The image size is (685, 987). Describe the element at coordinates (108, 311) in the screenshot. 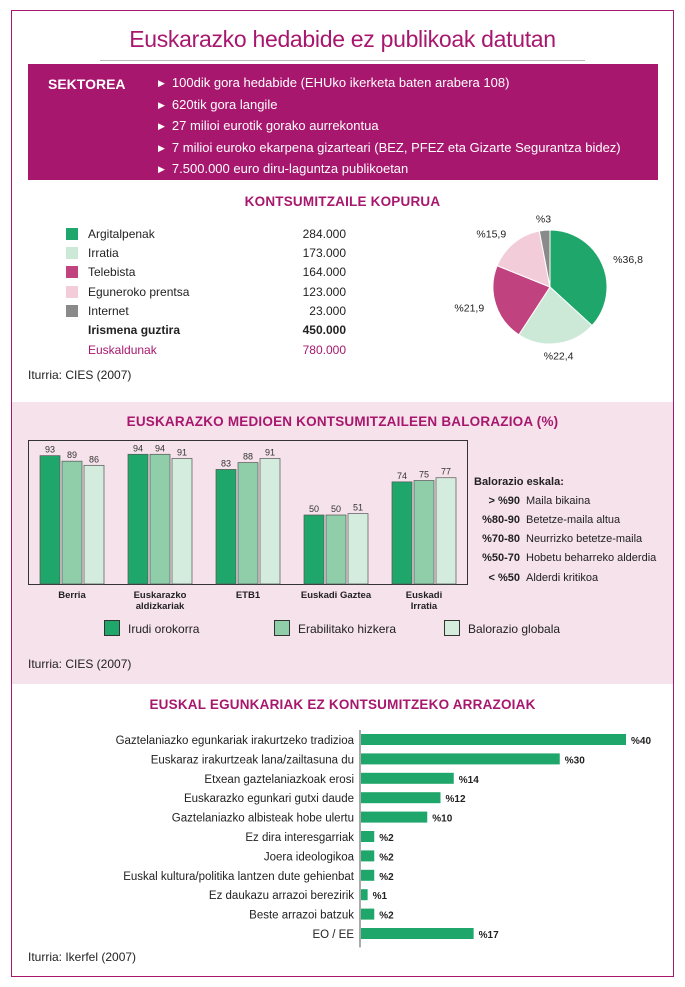

I see `consumer-label: Internet` at that location.